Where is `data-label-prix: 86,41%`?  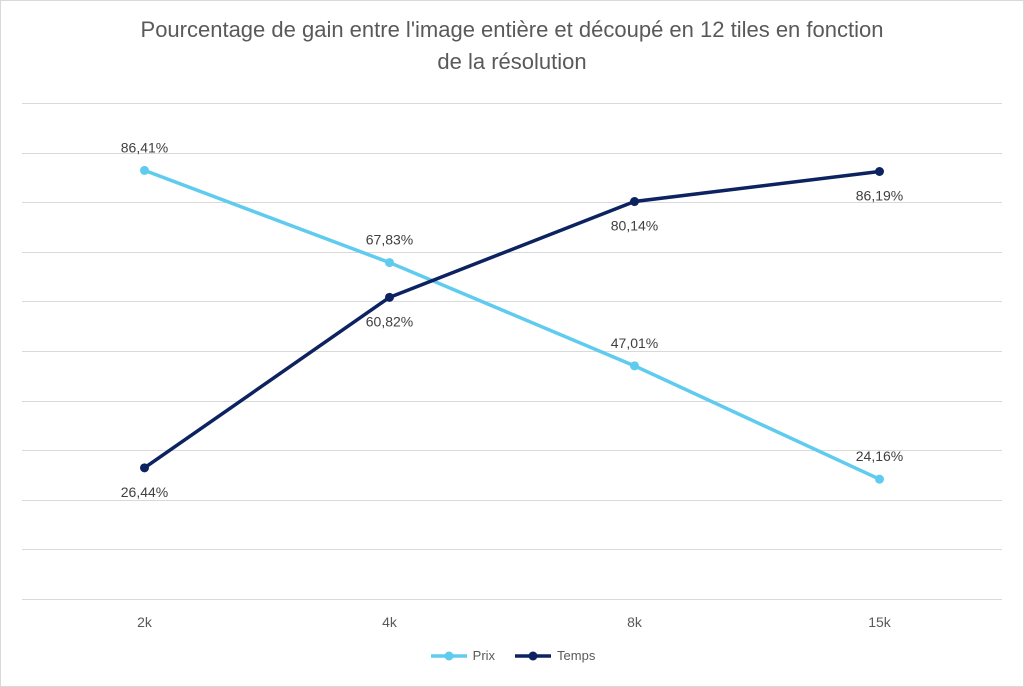 data-label-prix: 86,41% is located at coordinates (144, 147).